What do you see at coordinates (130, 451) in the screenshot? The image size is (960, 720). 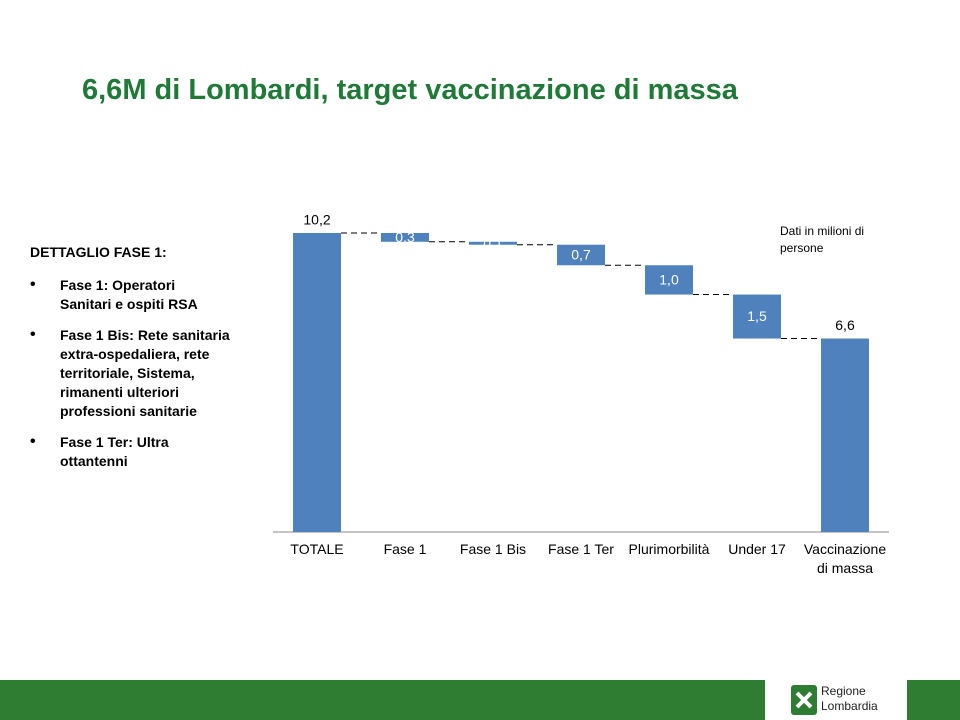 I see `bullet-item: Fase 1 Ter: Ultra ottantenni` at bounding box center [130, 451].